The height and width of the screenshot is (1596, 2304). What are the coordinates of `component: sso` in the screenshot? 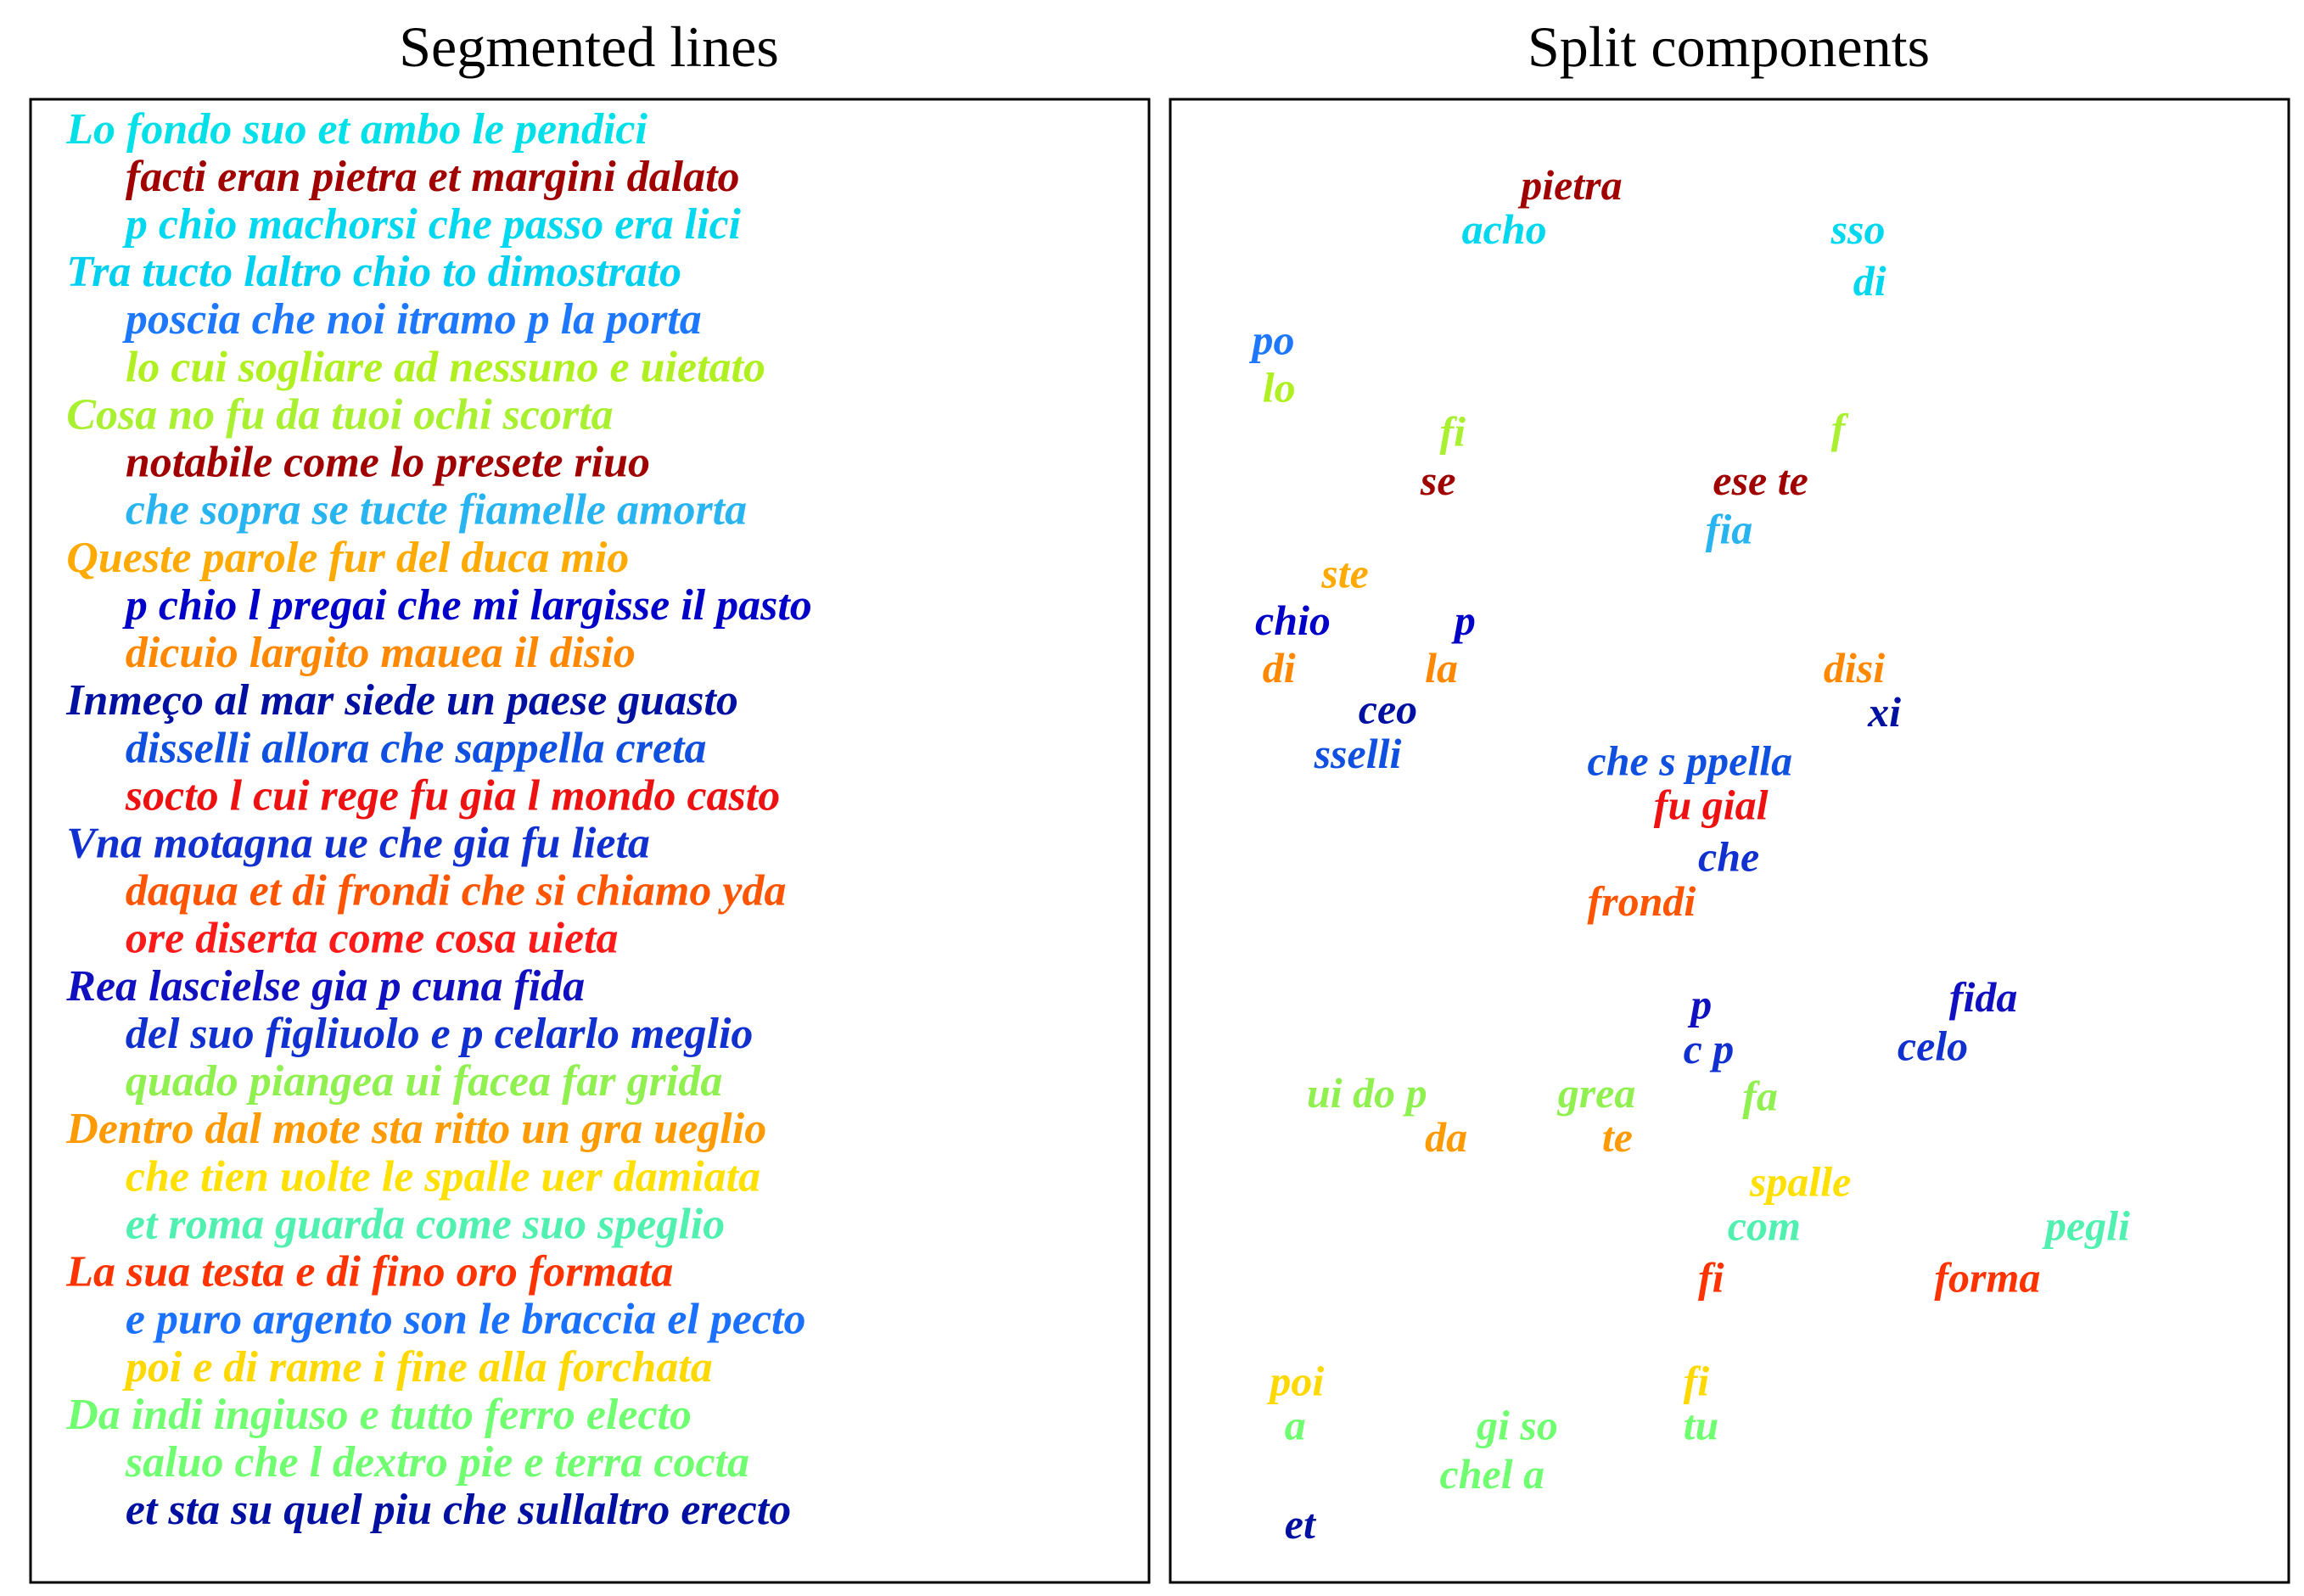 It's located at (1858, 229).